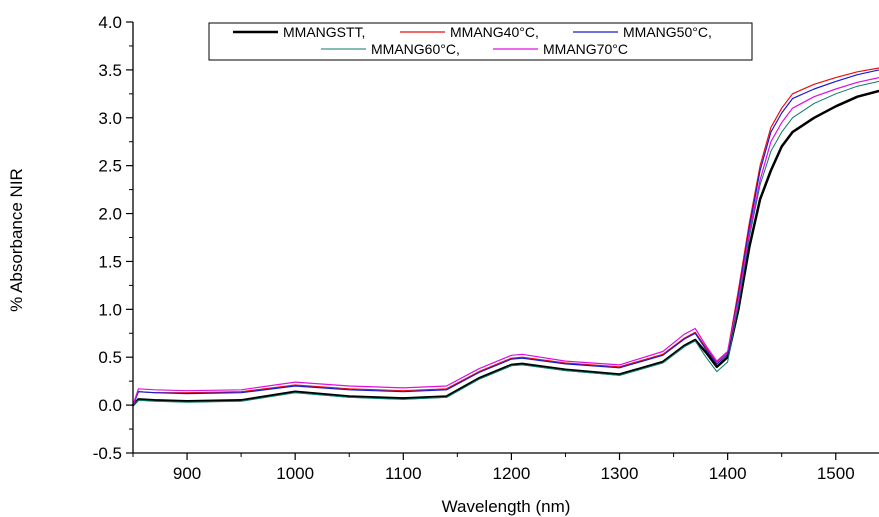 This screenshot has height=517, width=879. What do you see at coordinates (836, 473) in the screenshot?
I see `x-tick-label: 1500` at bounding box center [836, 473].